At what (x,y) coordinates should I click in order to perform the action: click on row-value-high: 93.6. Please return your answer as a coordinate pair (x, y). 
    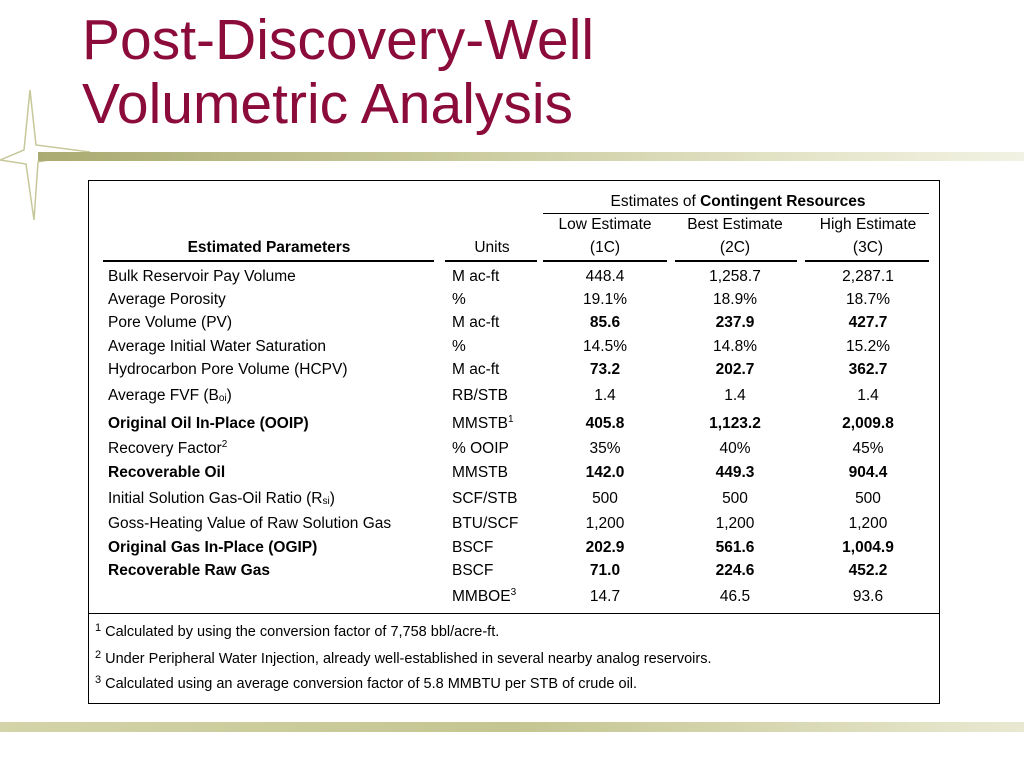
    Looking at the image, I should click on (868, 596).